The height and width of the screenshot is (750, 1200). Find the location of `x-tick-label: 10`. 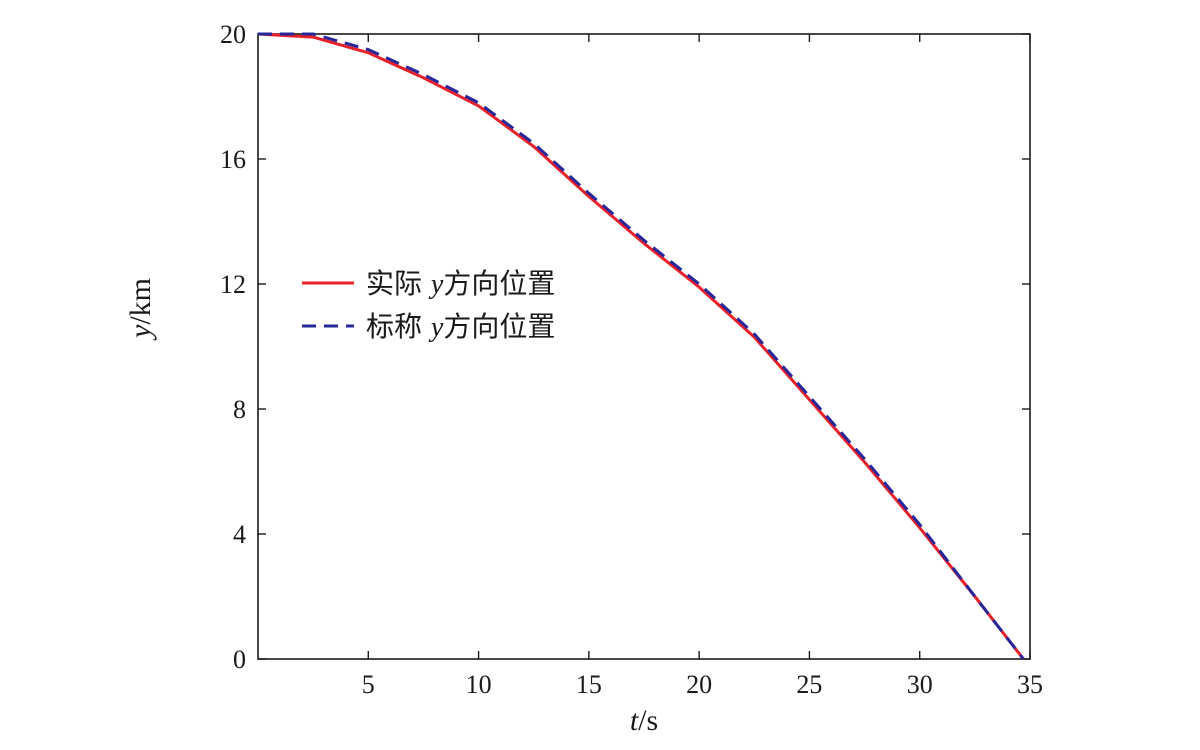

x-tick-label: 10 is located at coordinates (479, 684).